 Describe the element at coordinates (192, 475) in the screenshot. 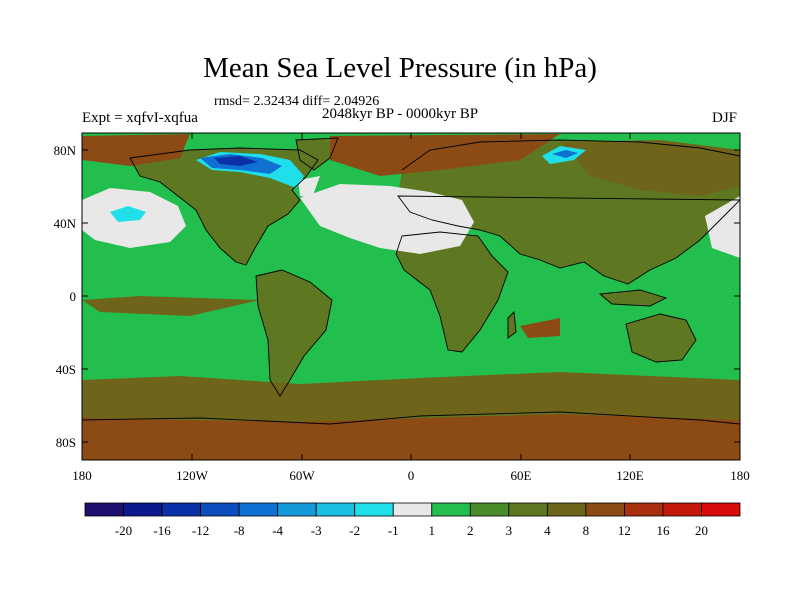

I see `lon-label-120w: 120W` at that location.